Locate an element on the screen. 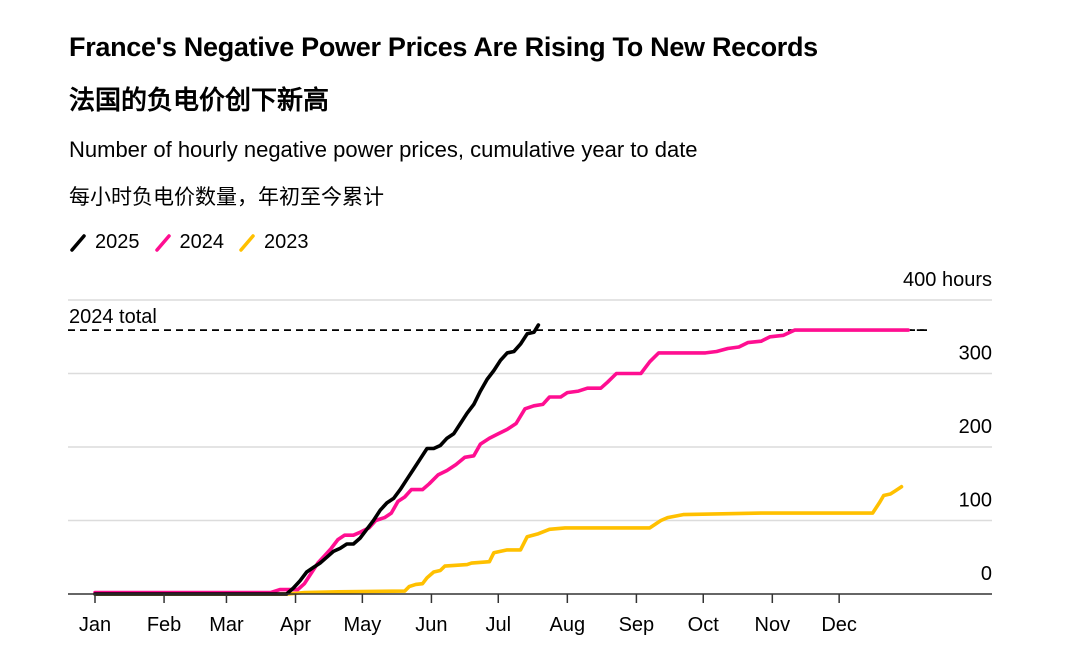 The image size is (1080, 659). x-tick-label-apr: Apr is located at coordinates (295, 625).